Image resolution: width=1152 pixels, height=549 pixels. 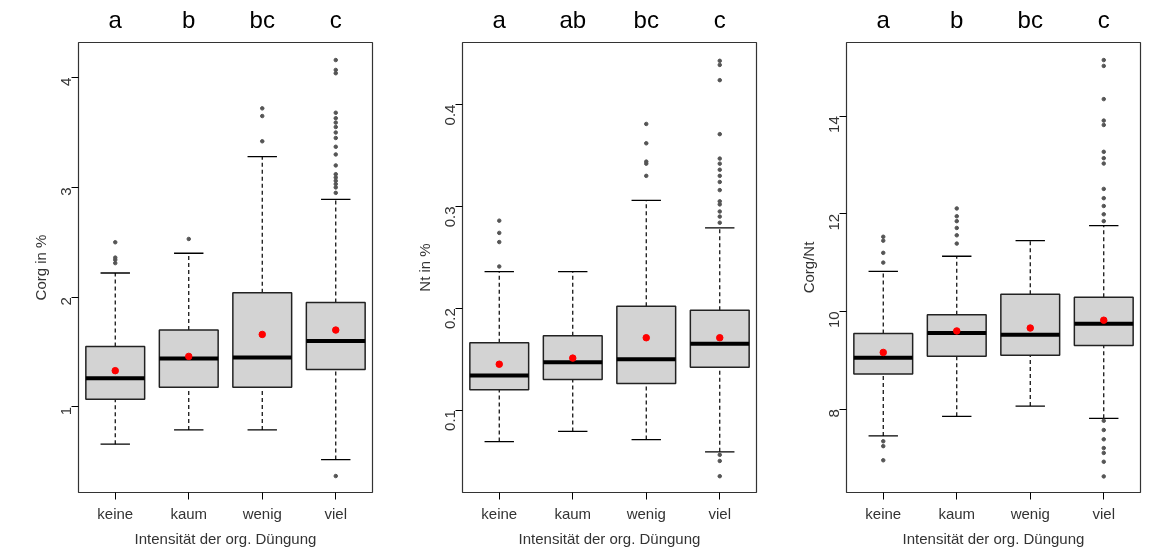 I want to click on y-tick-label: 0.2, so click(x=450, y=319).